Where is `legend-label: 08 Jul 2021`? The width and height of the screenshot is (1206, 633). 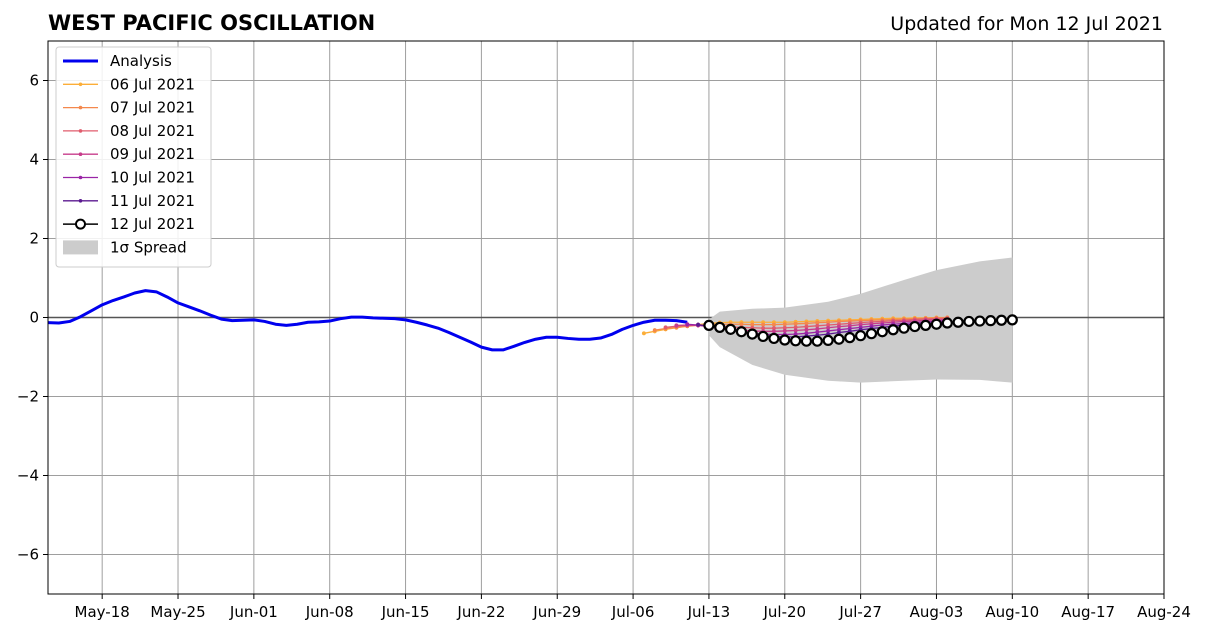
legend-label: 08 Jul 2021 is located at coordinates (152, 131).